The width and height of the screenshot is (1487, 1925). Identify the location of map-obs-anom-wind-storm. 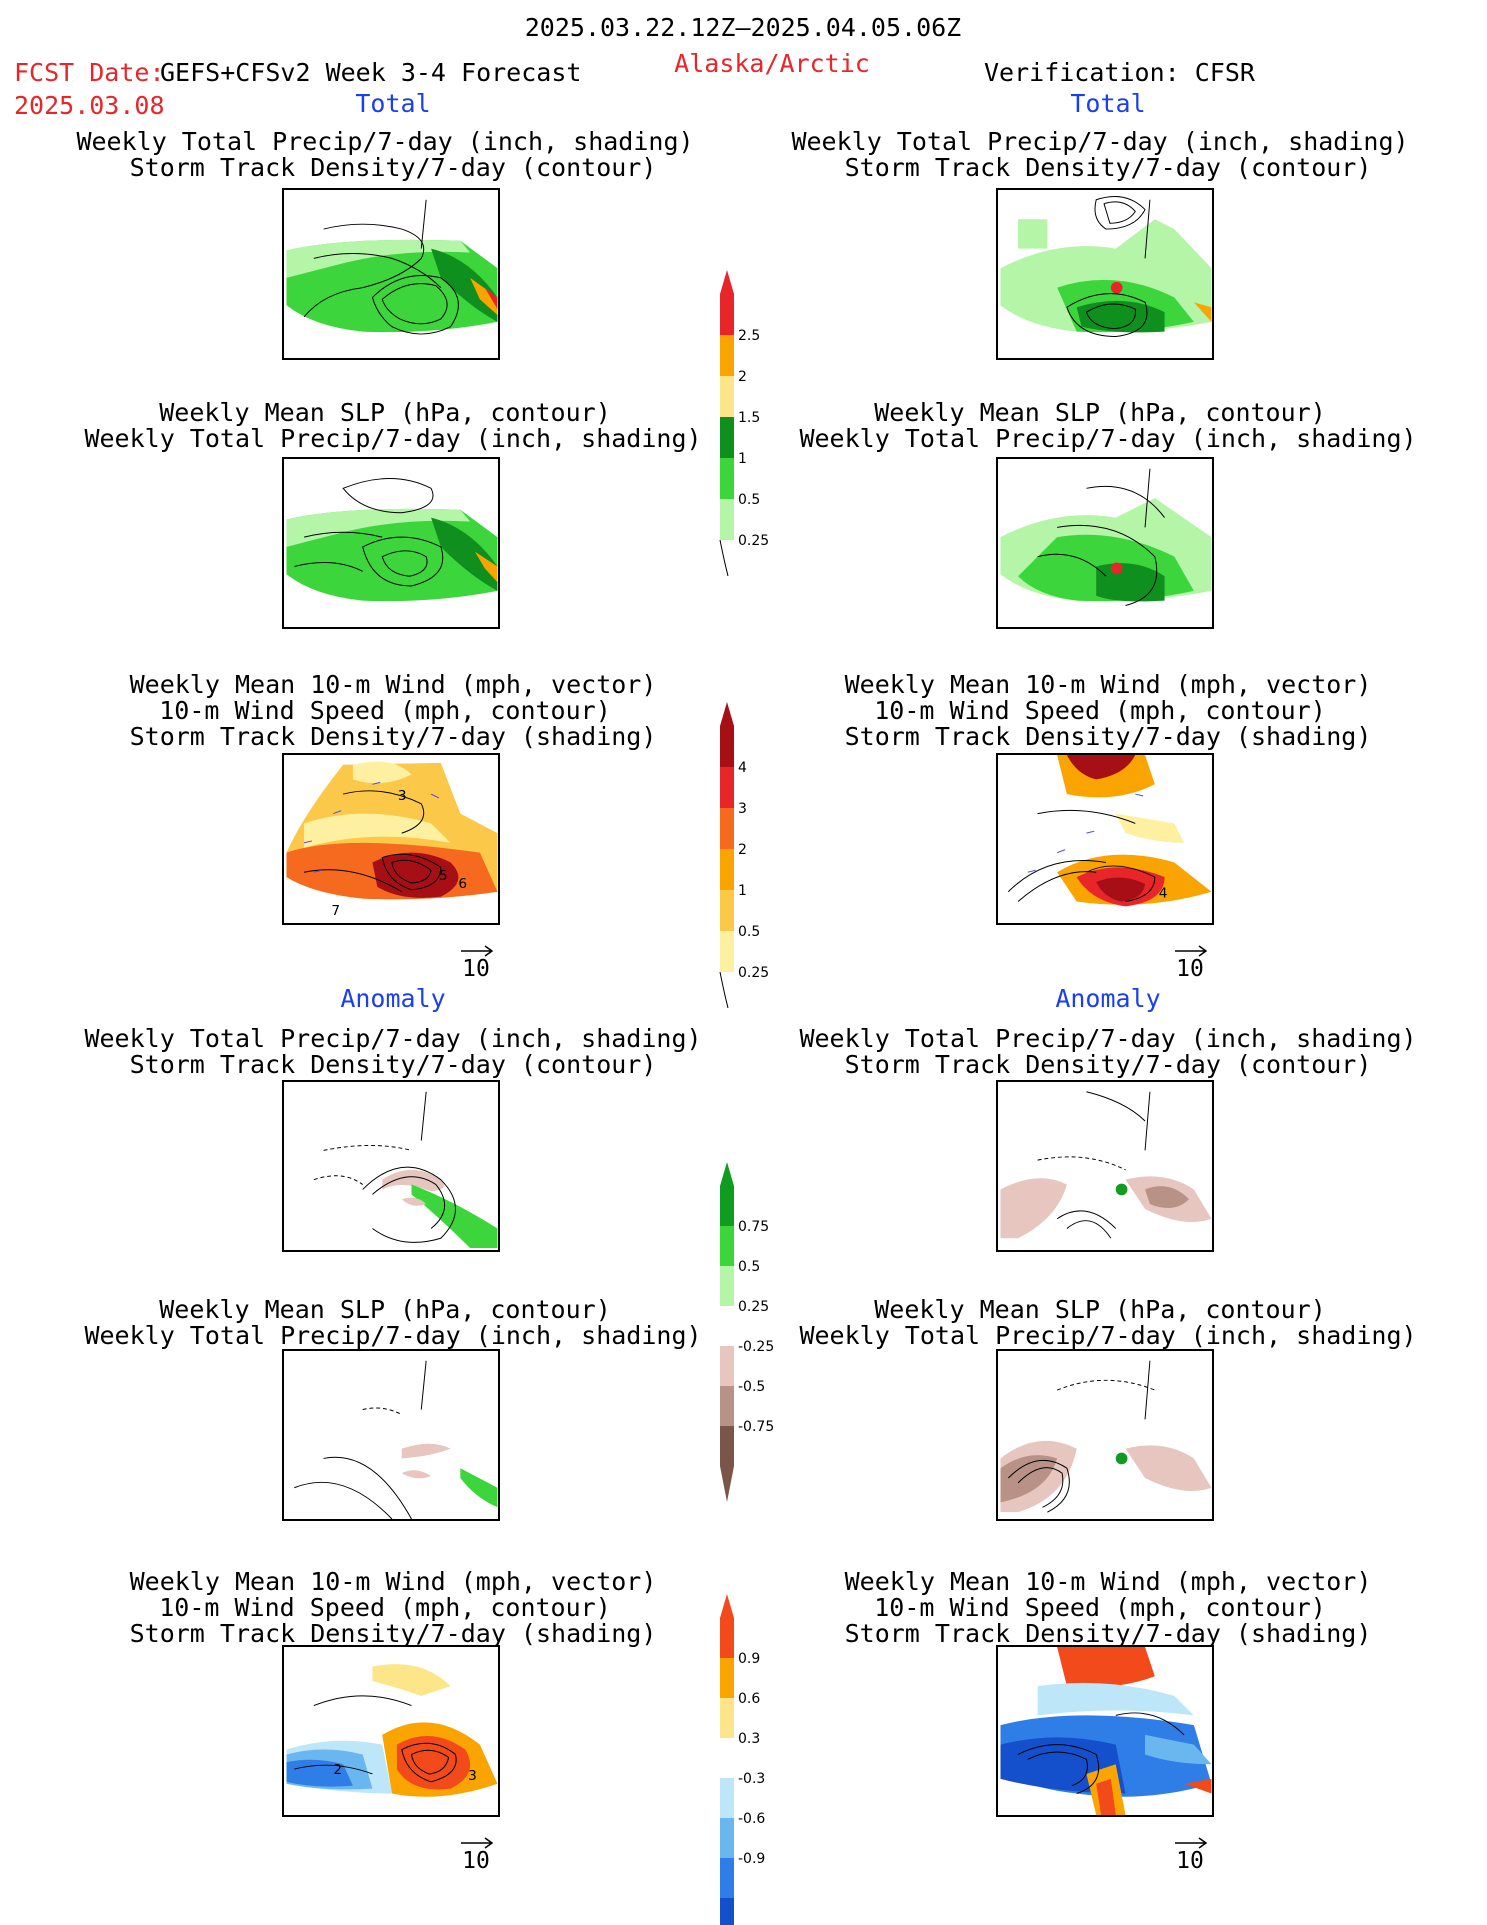
(1105, 1731).